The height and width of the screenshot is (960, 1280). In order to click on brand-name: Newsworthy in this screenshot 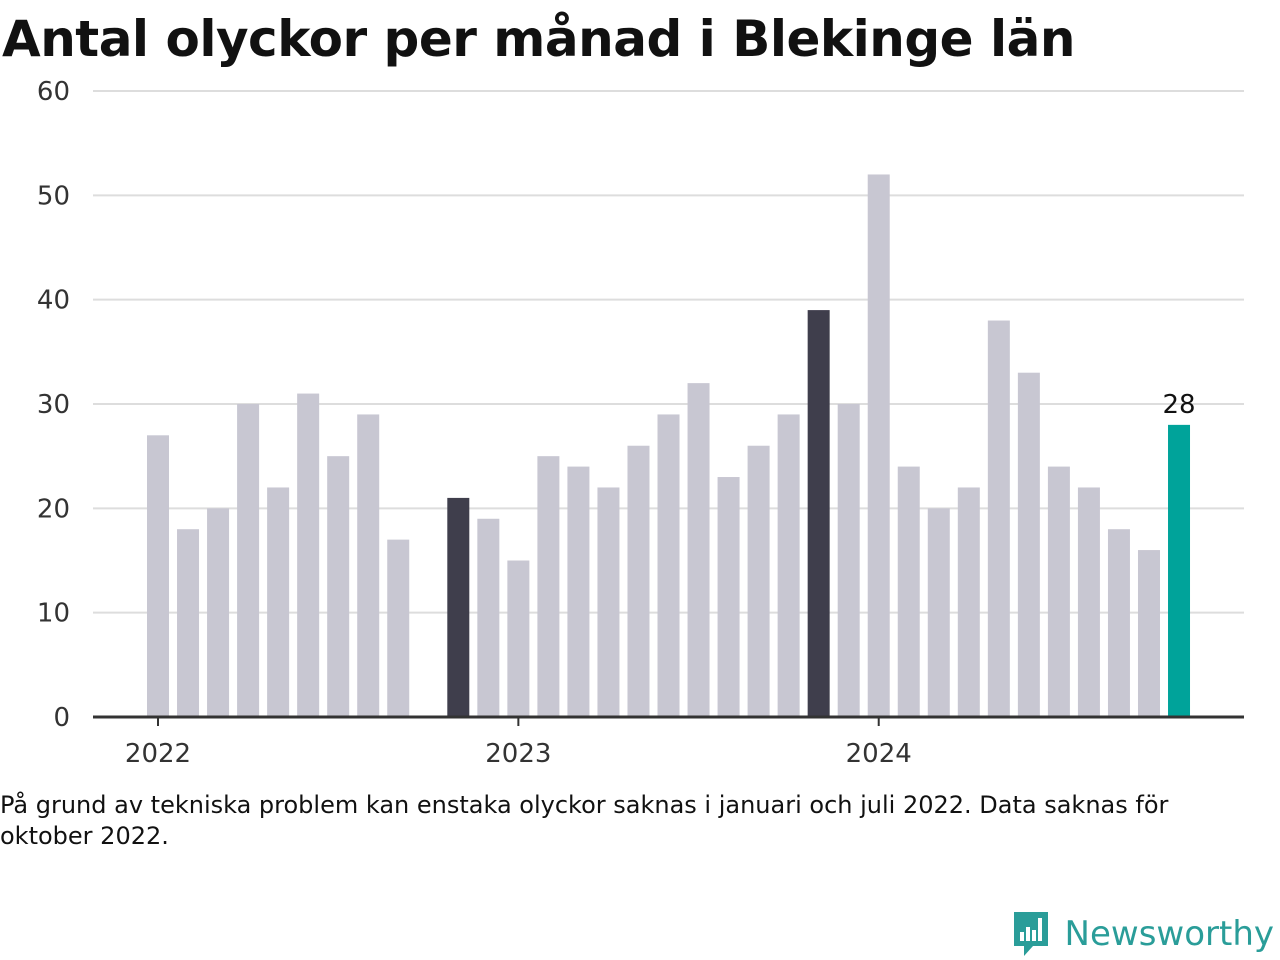, I will do `click(1169, 934)`.